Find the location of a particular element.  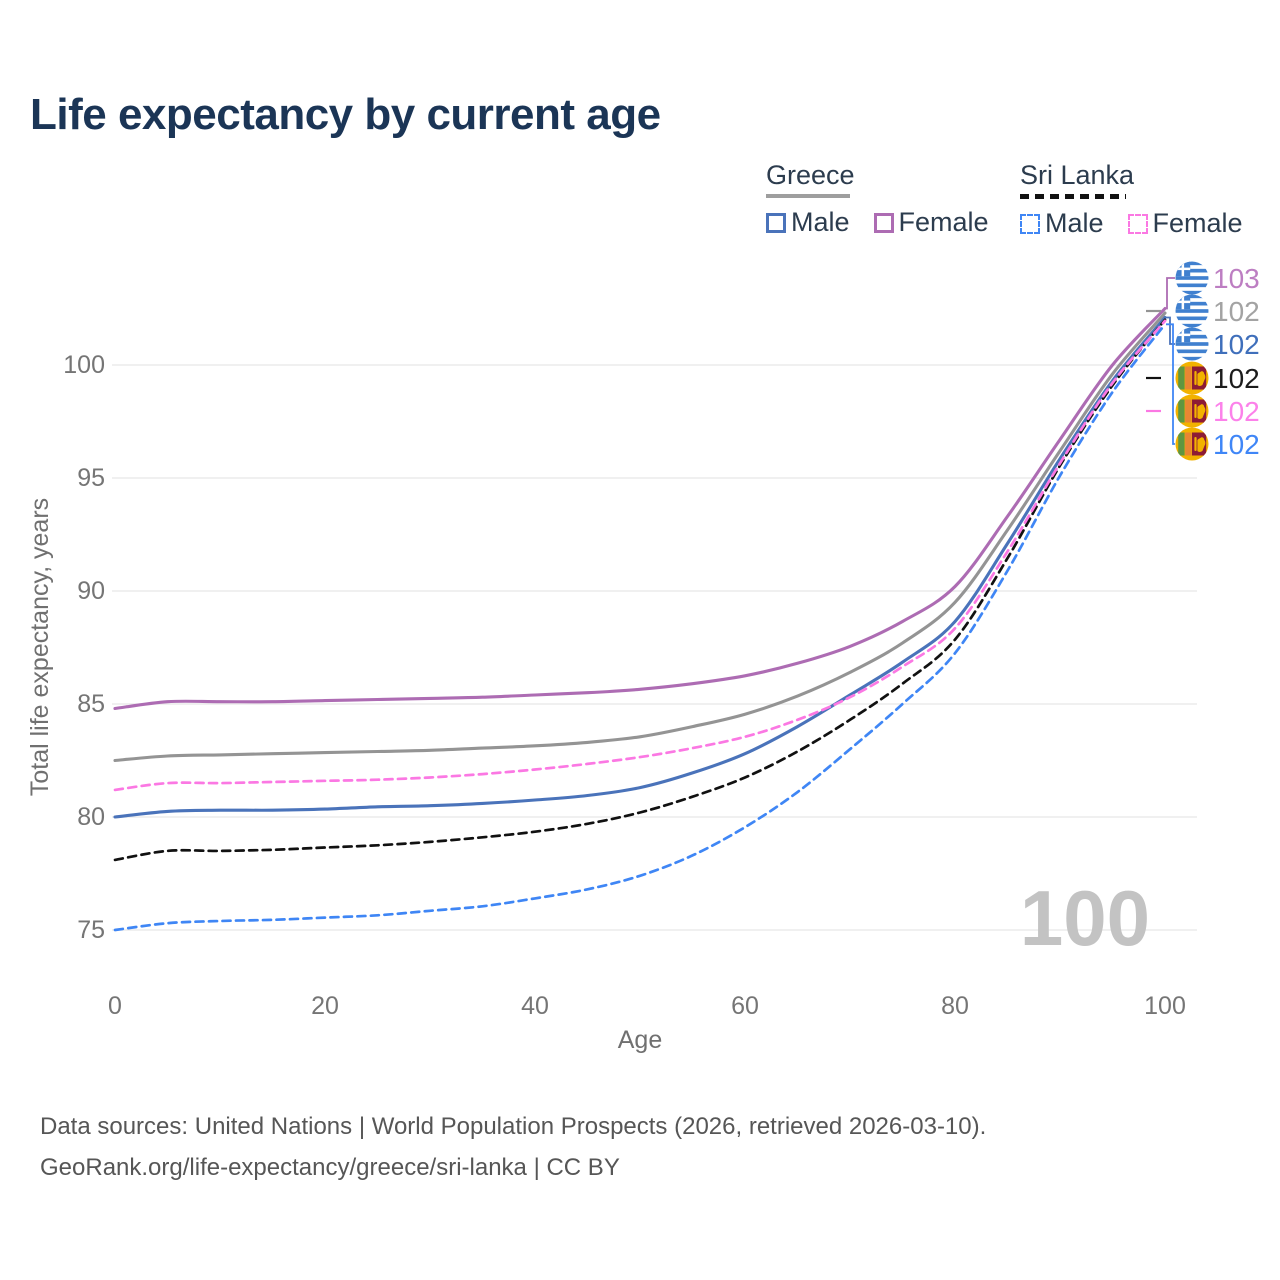

greece-male-swatch is located at coordinates (776, 222).